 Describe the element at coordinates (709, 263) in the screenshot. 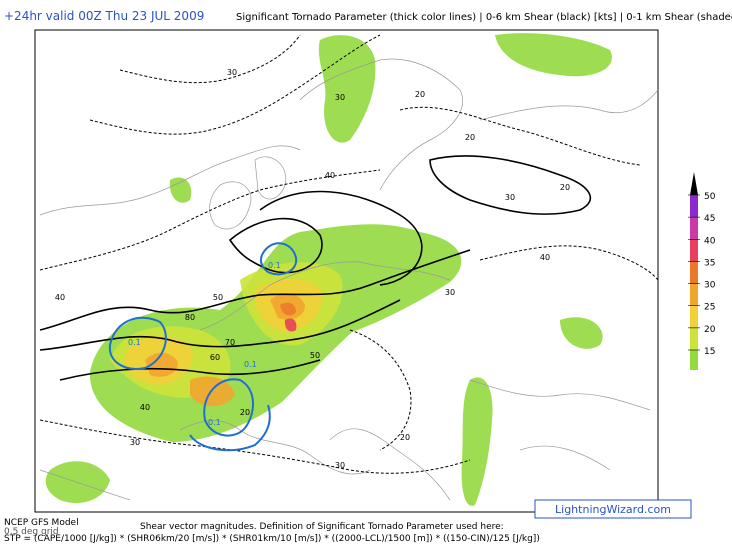

I see `colorbar-label: 35` at that location.